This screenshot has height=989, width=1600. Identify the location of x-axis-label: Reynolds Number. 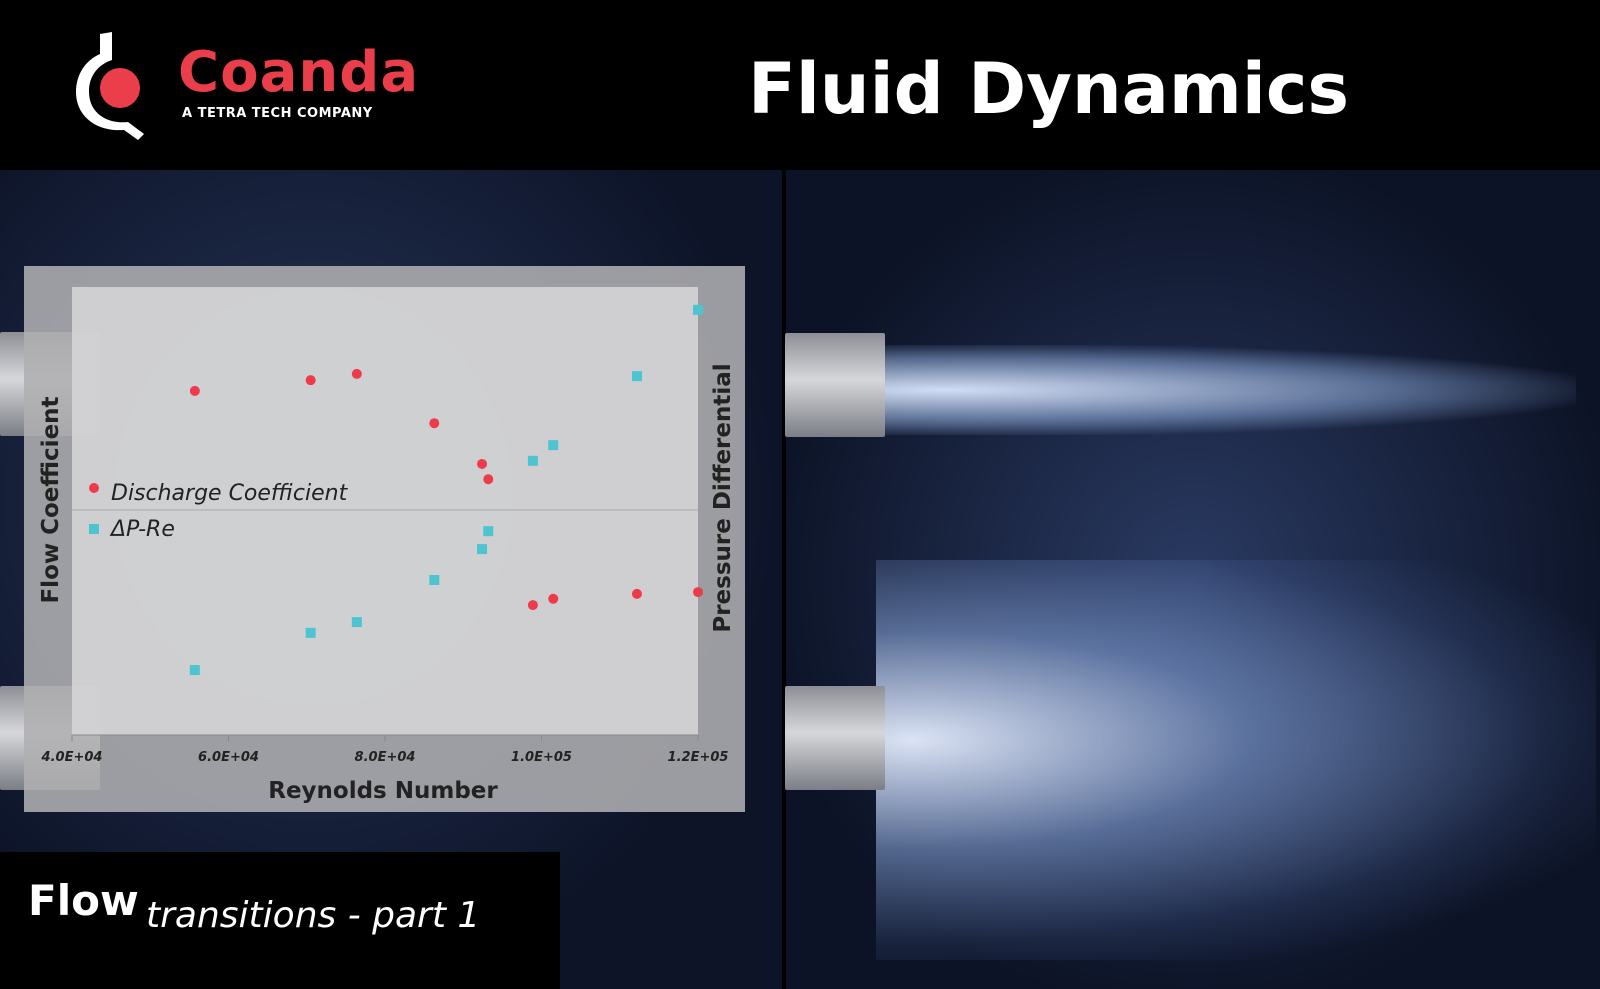
(383, 791).